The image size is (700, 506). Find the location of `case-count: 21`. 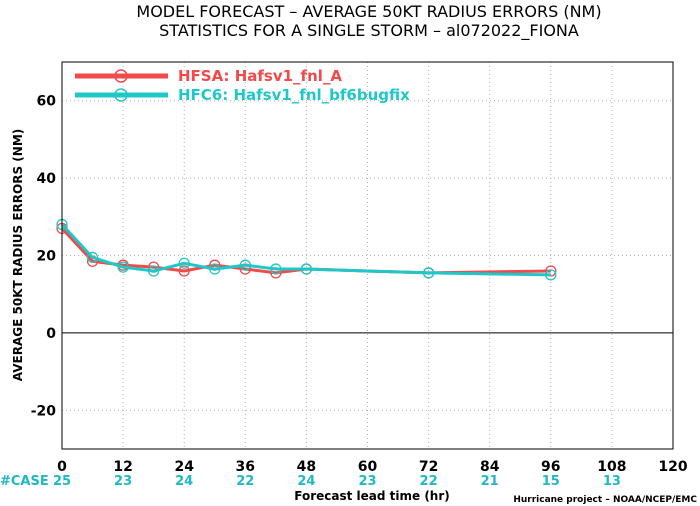

case-count: 21 is located at coordinates (490, 481).